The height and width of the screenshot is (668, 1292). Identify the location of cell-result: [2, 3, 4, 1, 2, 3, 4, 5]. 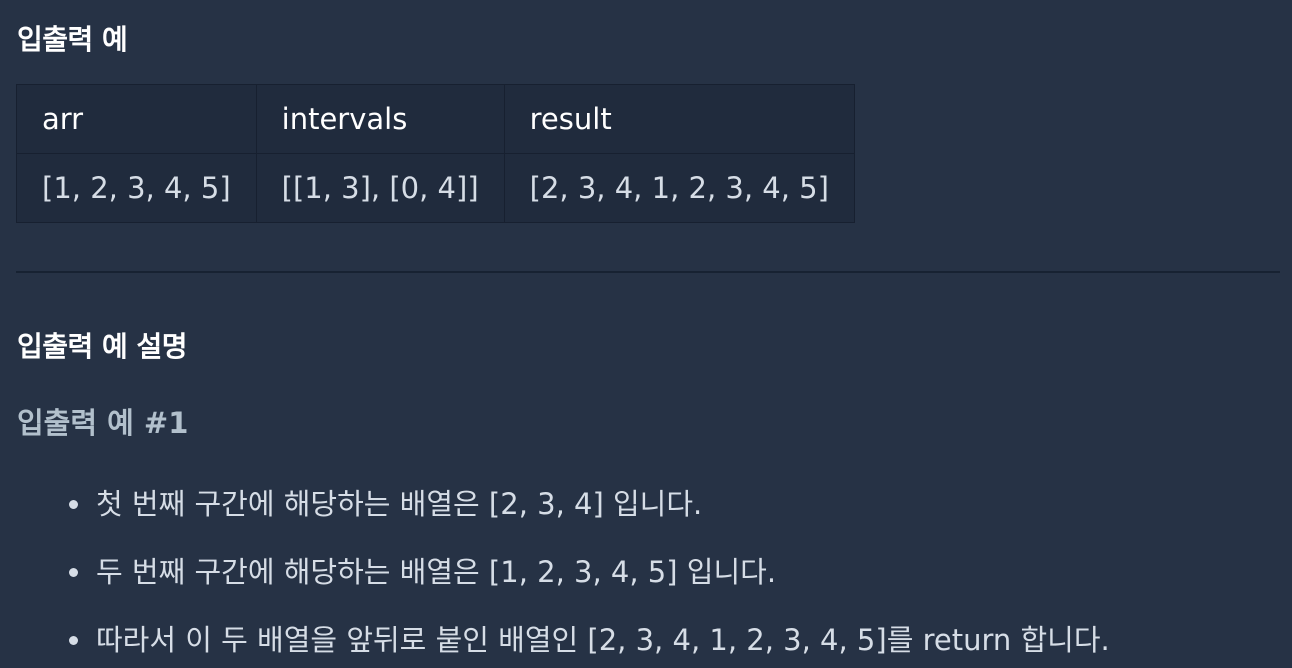
(679, 188).